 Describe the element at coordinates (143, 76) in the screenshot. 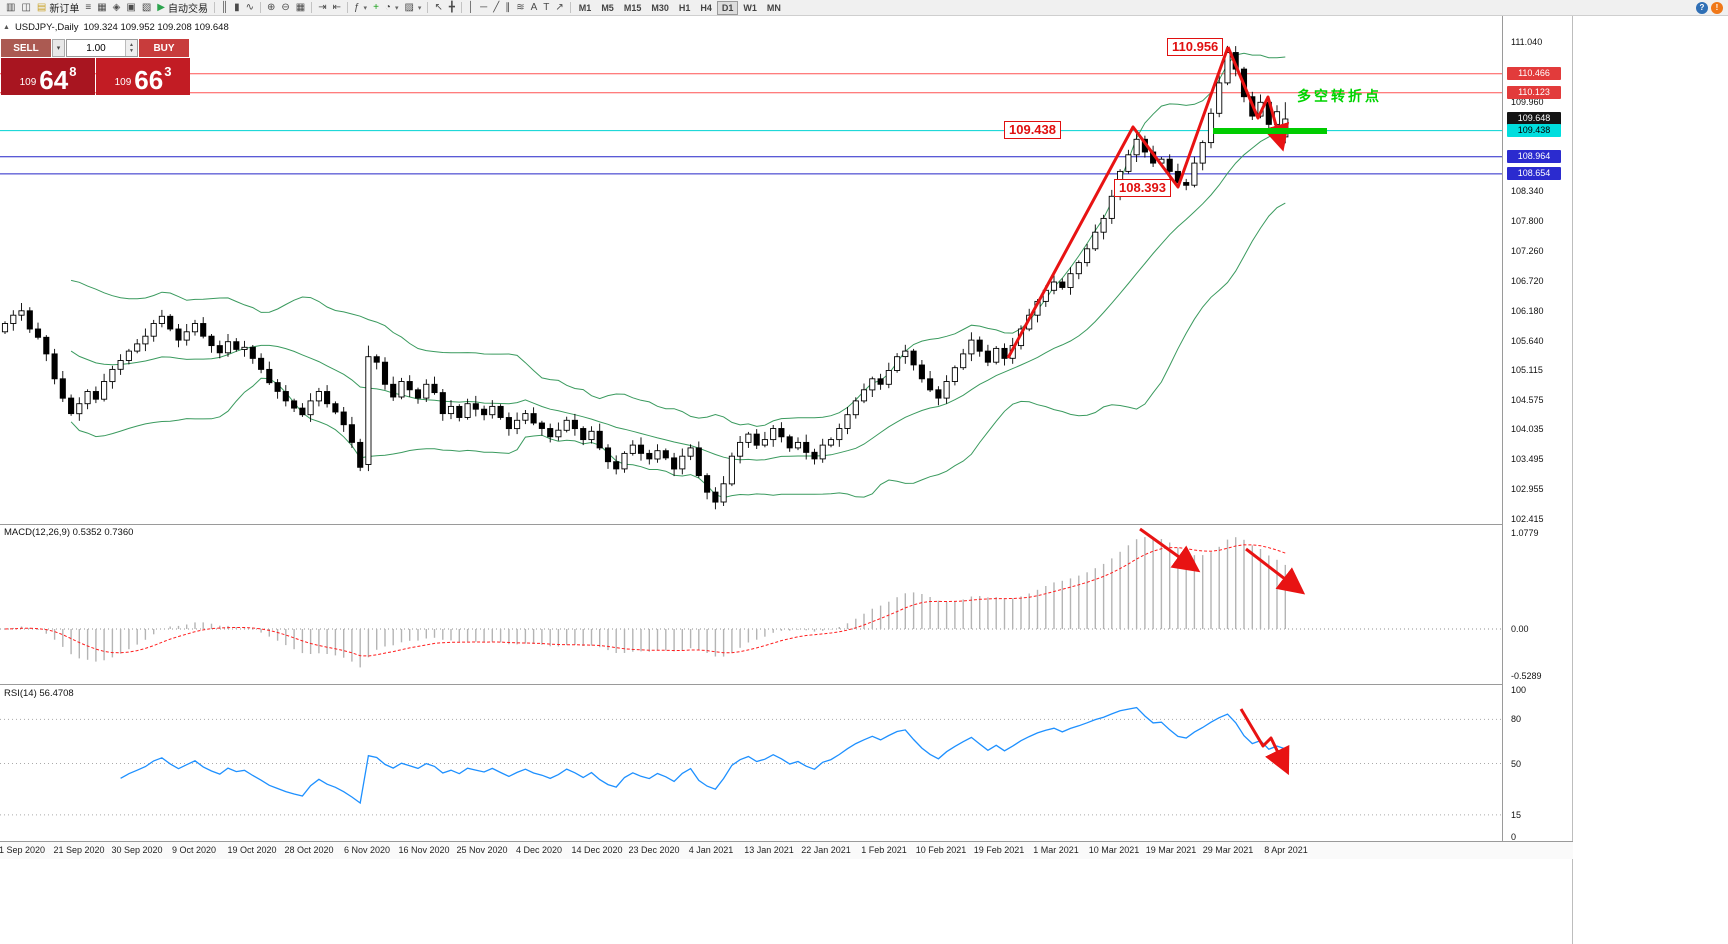

I see `buy-price-panel: 109 66 3` at that location.